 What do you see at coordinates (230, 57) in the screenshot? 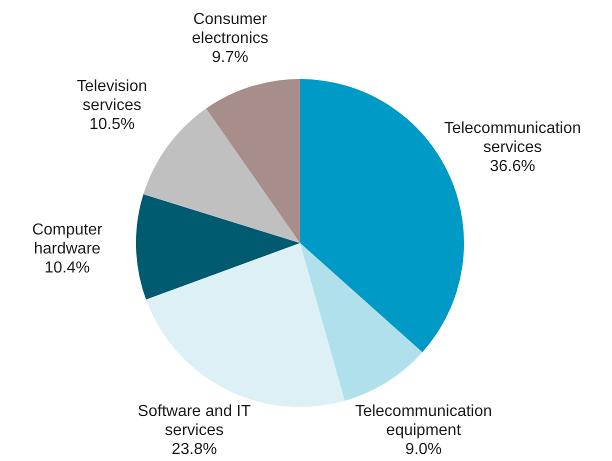
I see `data-label: 9.7%` at bounding box center [230, 57].